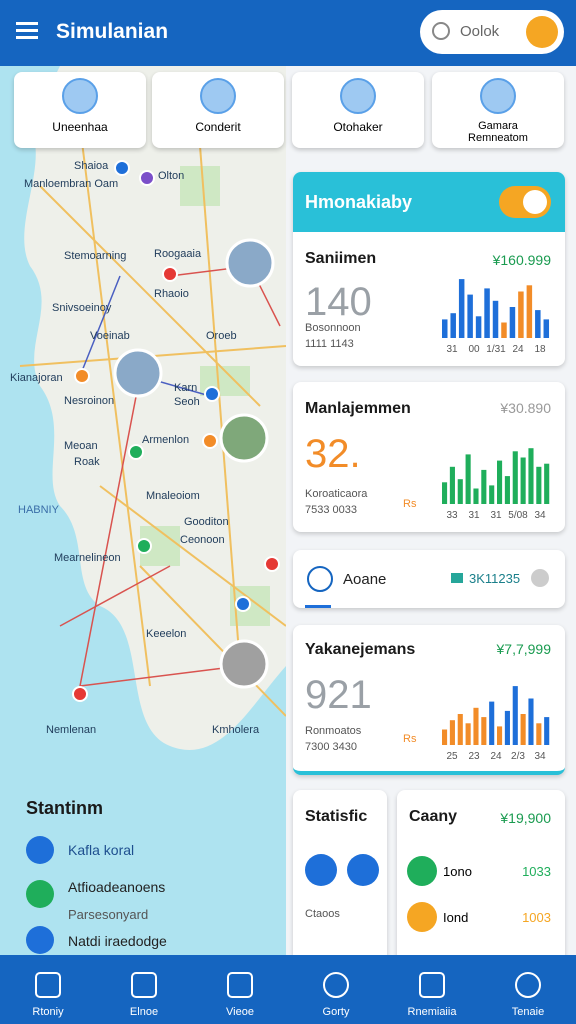 The height and width of the screenshot is (1024, 576). Describe the element at coordinates (341, 258) in the screenshot. I see `card-title: Saniimen` at that location.